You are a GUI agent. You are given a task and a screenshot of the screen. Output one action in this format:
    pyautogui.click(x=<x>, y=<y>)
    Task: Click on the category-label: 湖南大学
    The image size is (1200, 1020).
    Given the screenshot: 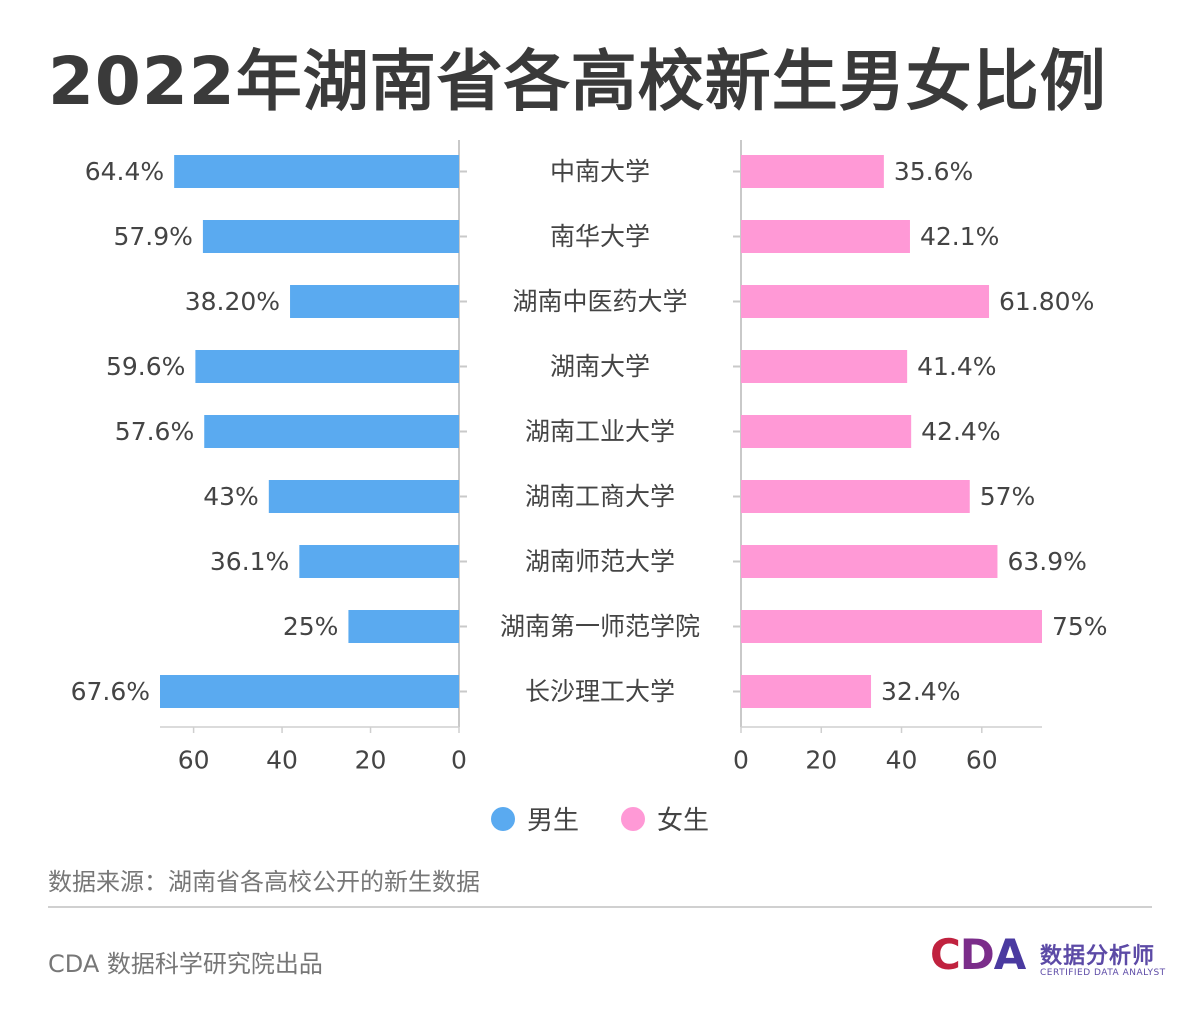 What is the action you would take?
    pyautogui.click(x=600, y=366)
    